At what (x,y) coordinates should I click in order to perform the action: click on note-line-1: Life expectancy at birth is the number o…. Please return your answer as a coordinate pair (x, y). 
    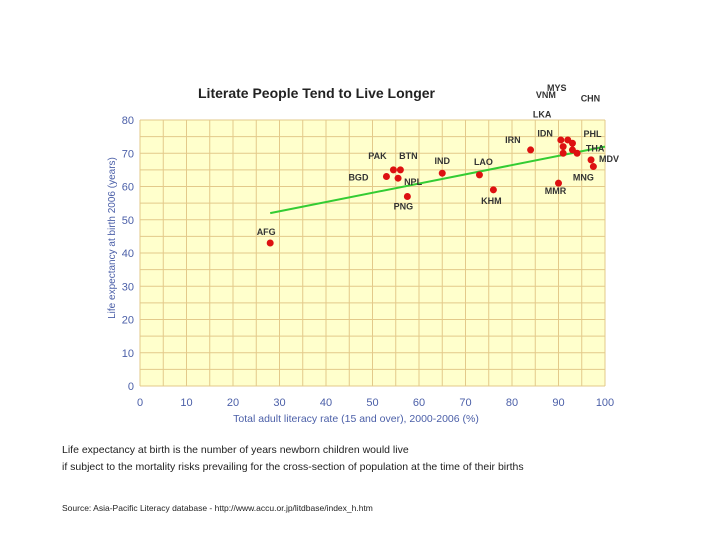
    Looking at the image, I should click on (235, 450).